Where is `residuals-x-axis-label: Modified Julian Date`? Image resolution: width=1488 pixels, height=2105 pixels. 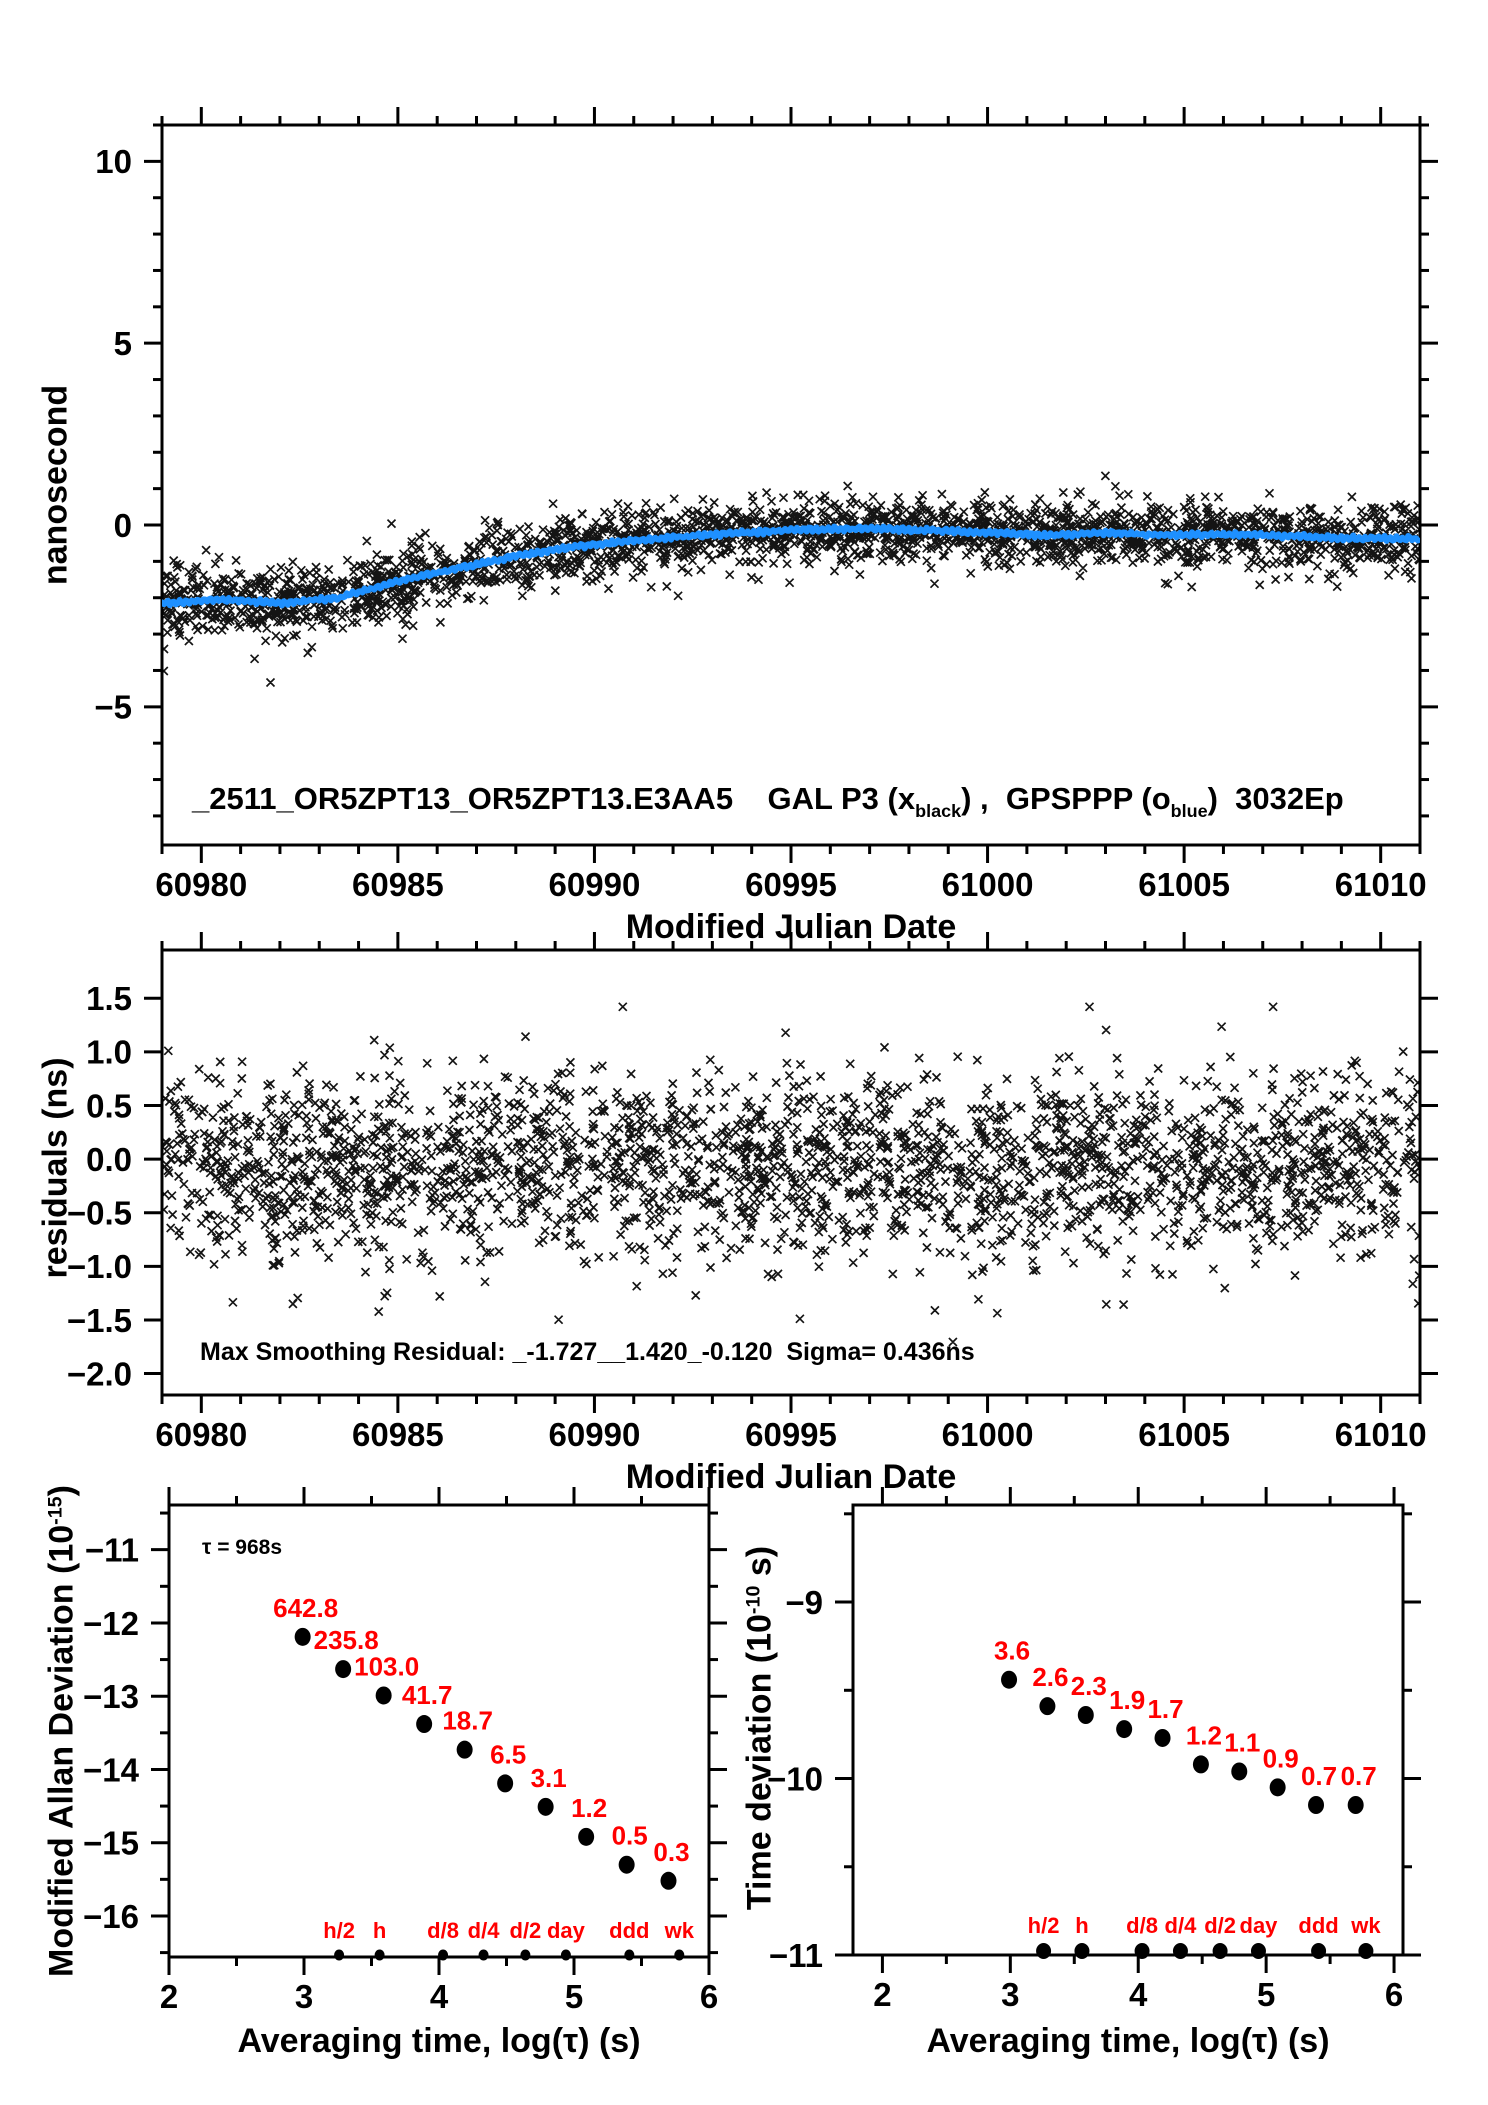
residuals-x-axis-label: Modified Julian Date is located at coordinates (791, 1477).